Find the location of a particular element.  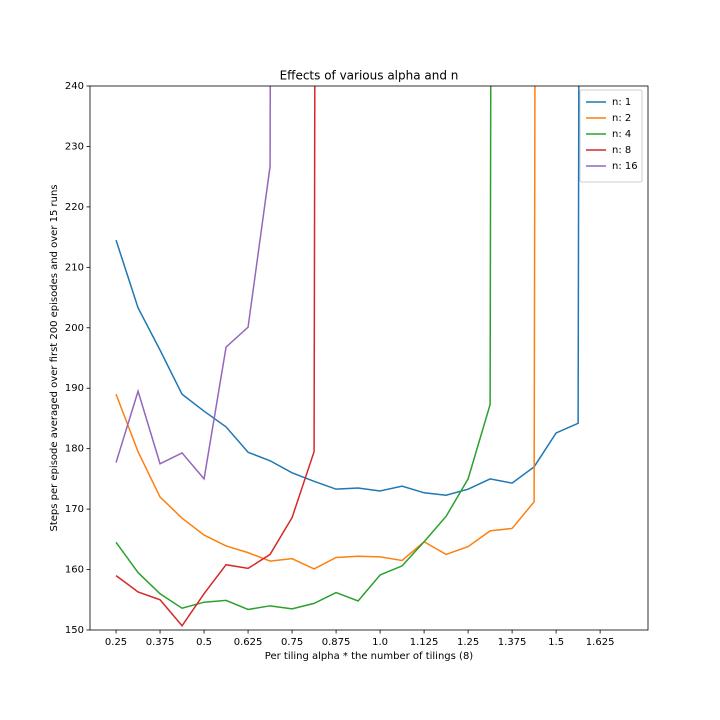

y-tick-label: 220 is located at coordinates (74, 207).